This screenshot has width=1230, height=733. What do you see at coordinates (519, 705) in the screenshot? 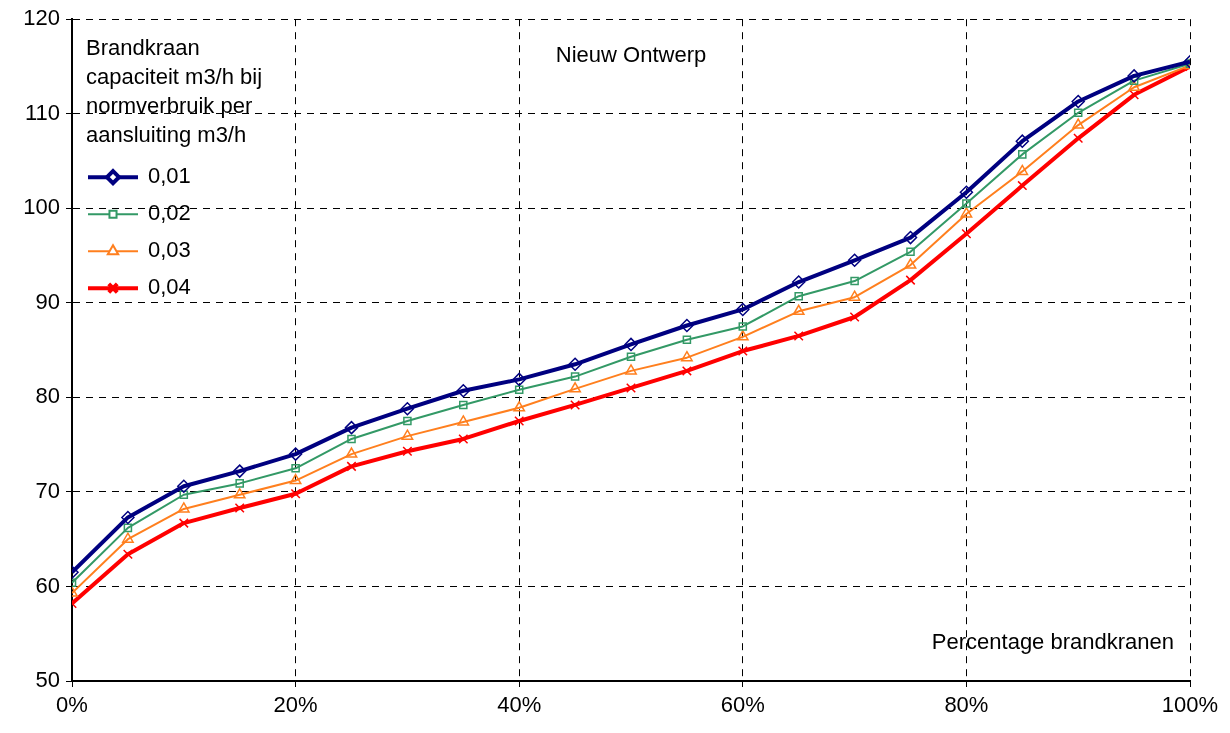
I see `x-tick-label: 40%` at bounding box center [519, 705].